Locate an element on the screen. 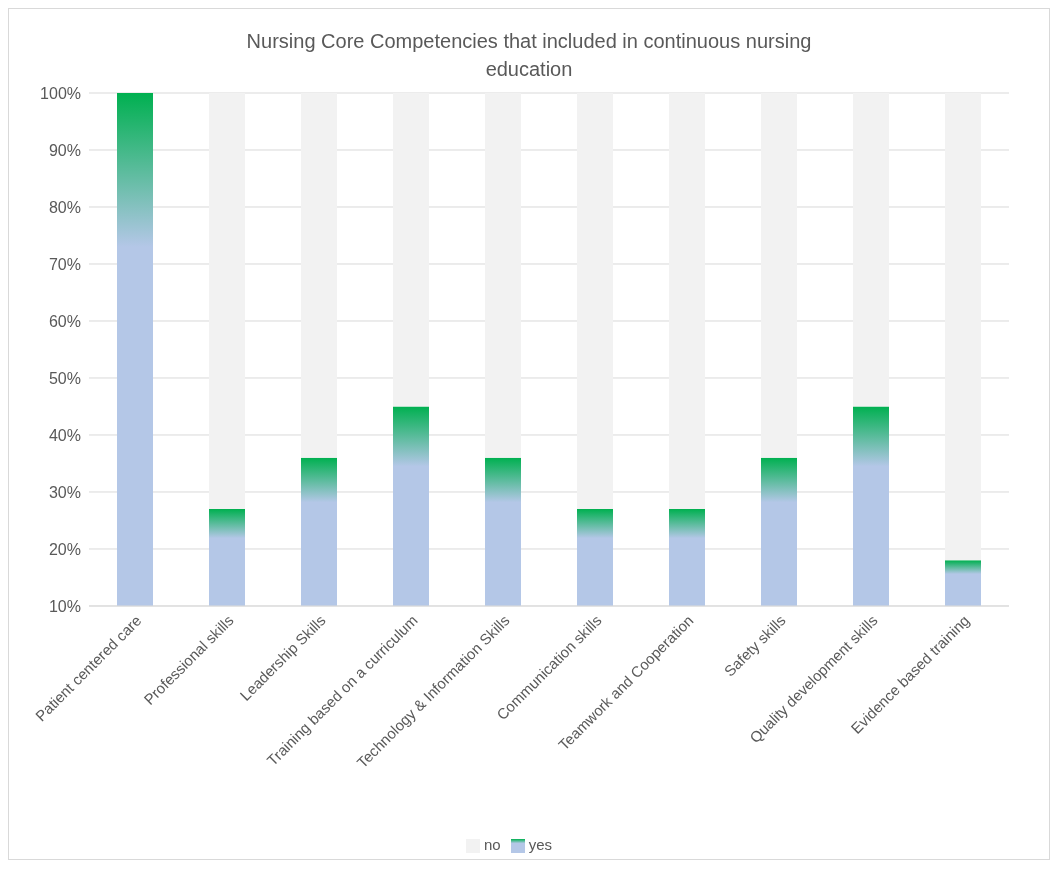 The image size is (1059, 873). y-tick-label: 90% is located at coordinates (64, 150).